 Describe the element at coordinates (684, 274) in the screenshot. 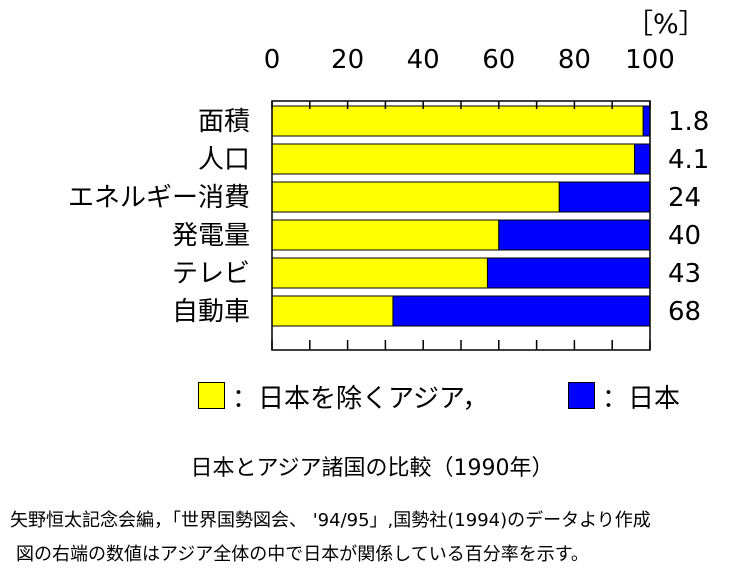

I see `right-value-label-4: 43` at that location.